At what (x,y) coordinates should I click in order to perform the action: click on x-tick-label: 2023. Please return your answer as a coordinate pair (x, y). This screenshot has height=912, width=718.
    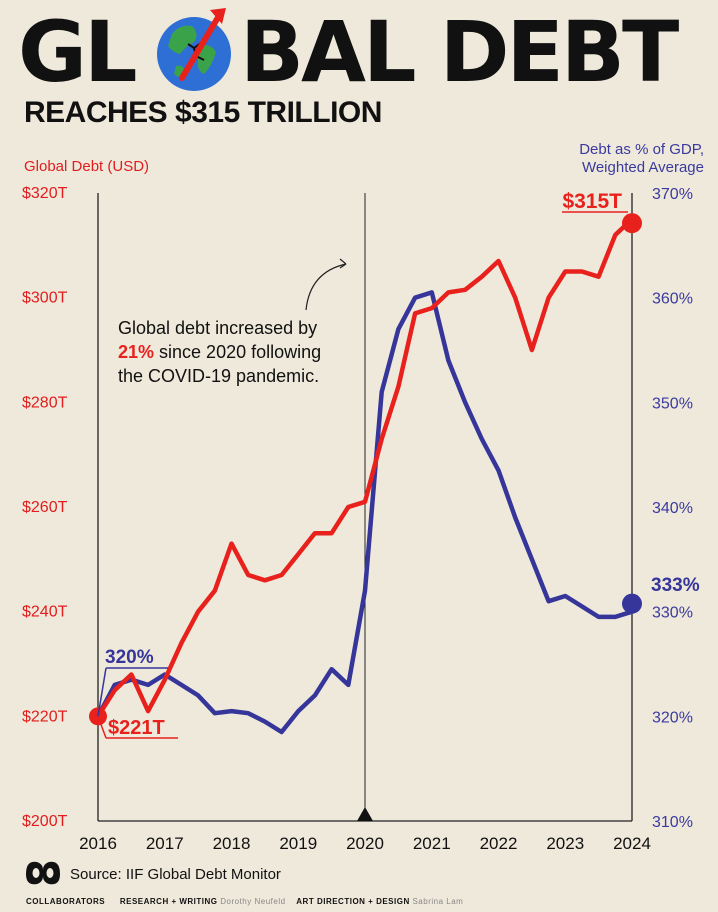
    Looking at the image, I should click on (565, 843).